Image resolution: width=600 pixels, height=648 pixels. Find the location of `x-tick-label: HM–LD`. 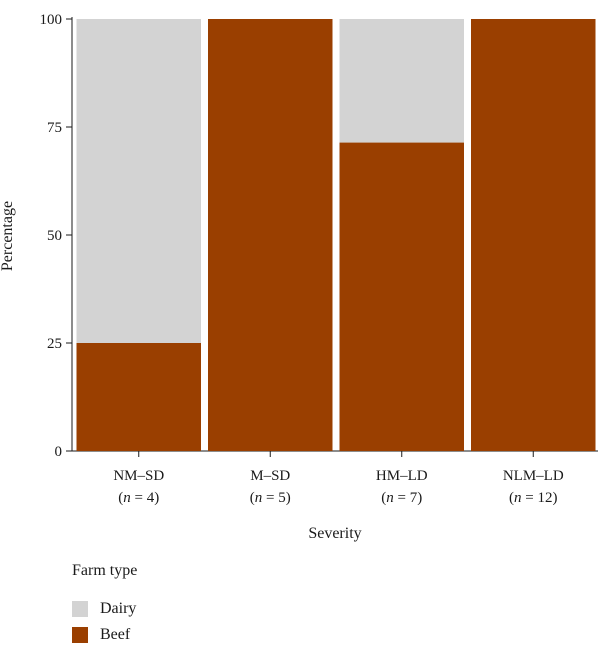

x-tick-label: HM–LD is located at coordinates (402, 476).